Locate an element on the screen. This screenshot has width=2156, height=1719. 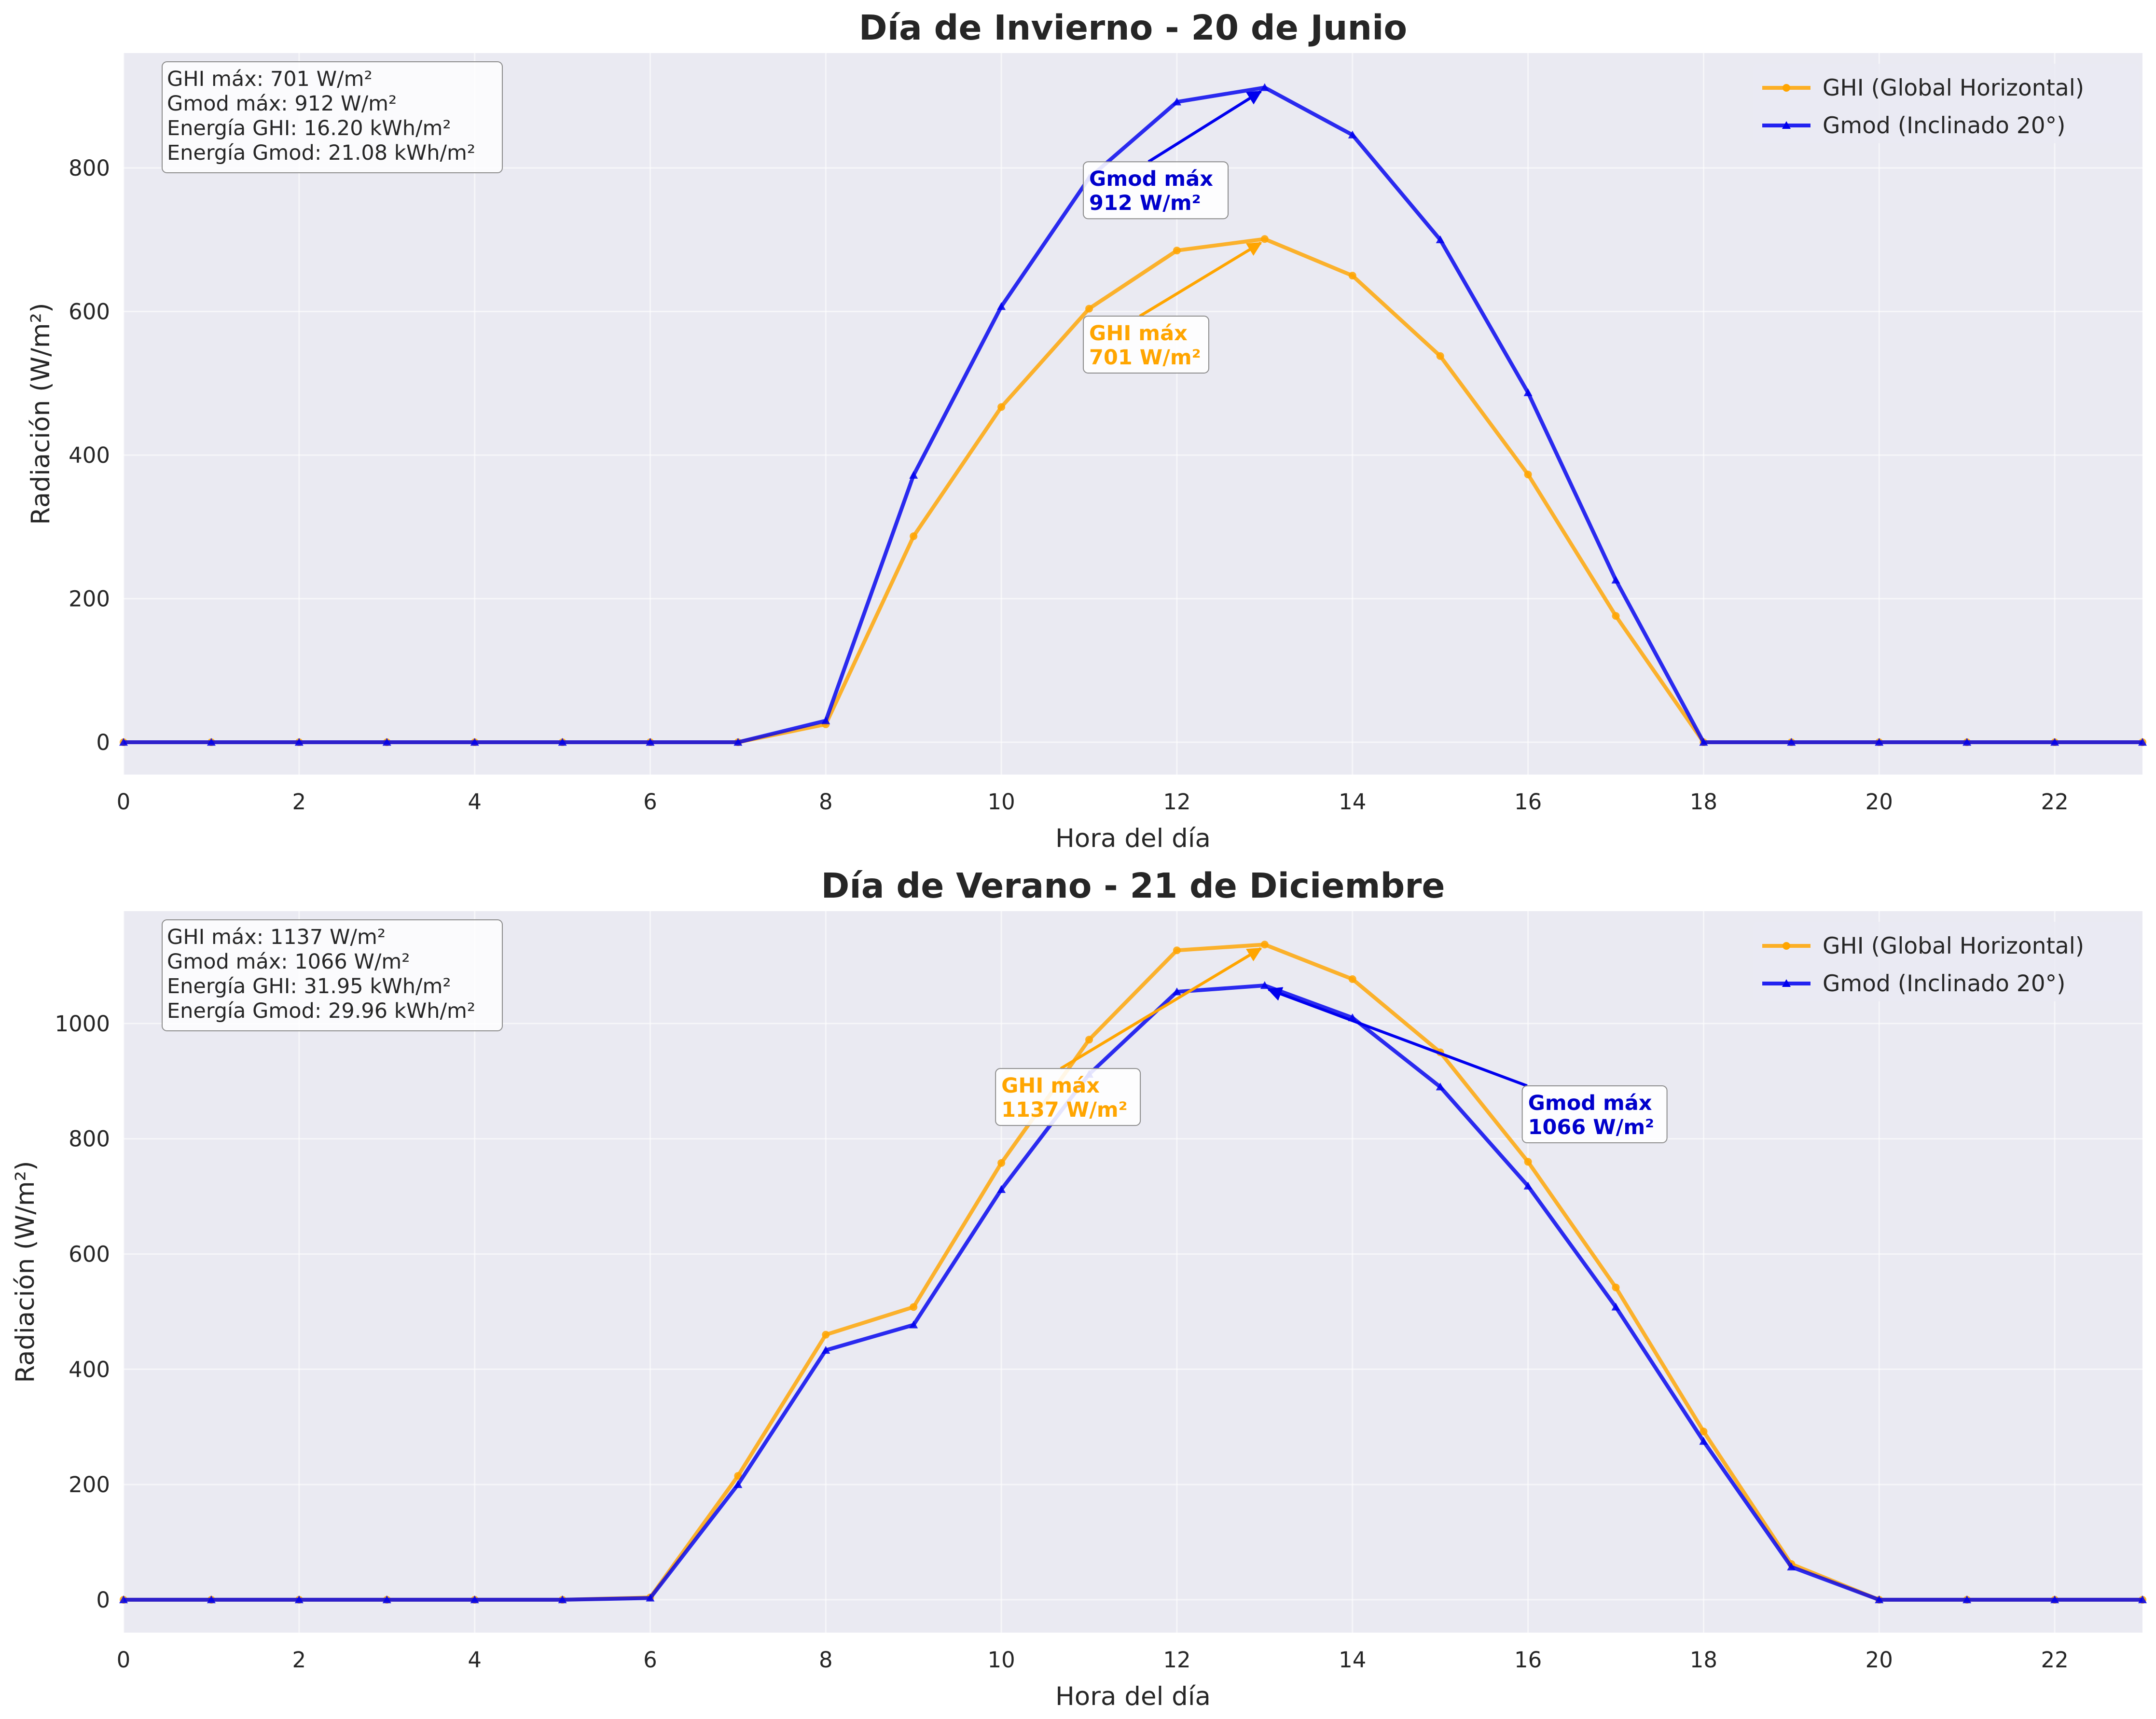
stats-text: Energía Gmod: 29.96 kWh/m² is located at coordinates (321, 1011).